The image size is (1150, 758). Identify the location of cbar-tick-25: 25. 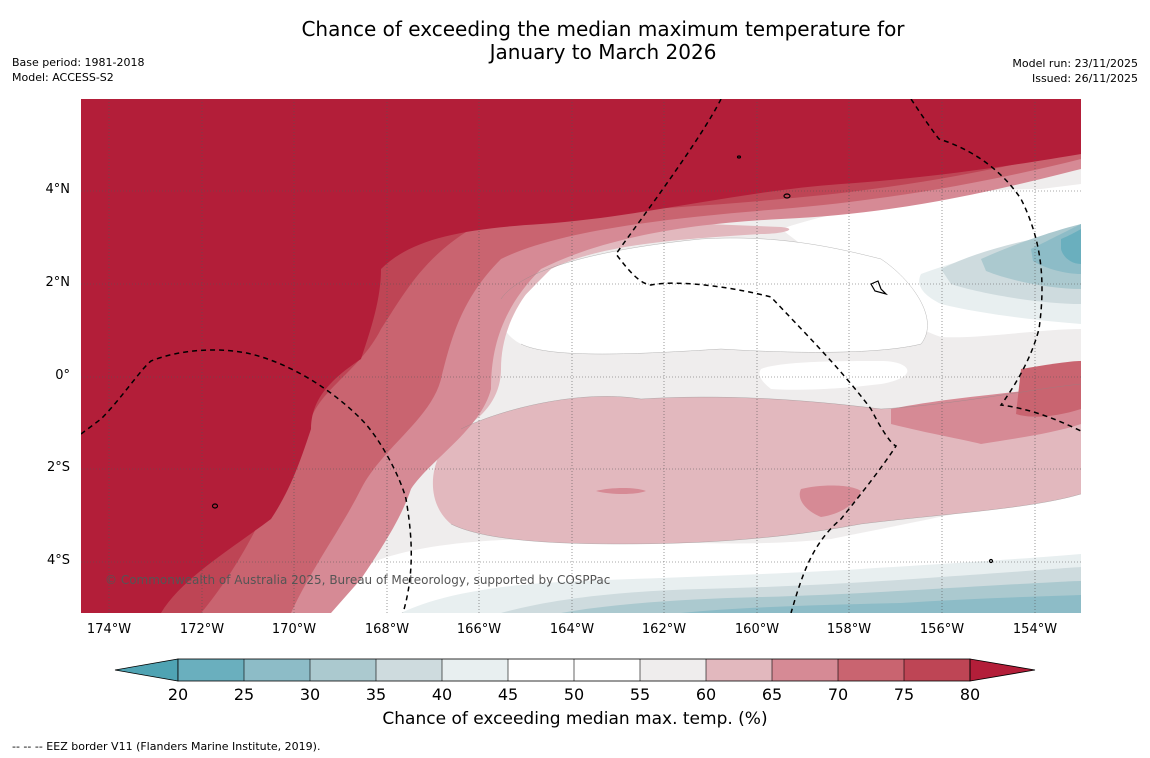
(244, 694).